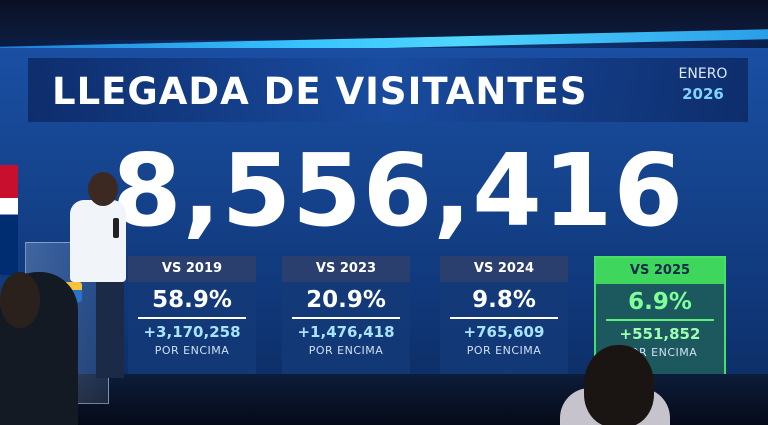  What do you see at coordinates (346, 300) in the screenshot?
I see `card-percent: 20.9%` at bounding box center [346, 300].